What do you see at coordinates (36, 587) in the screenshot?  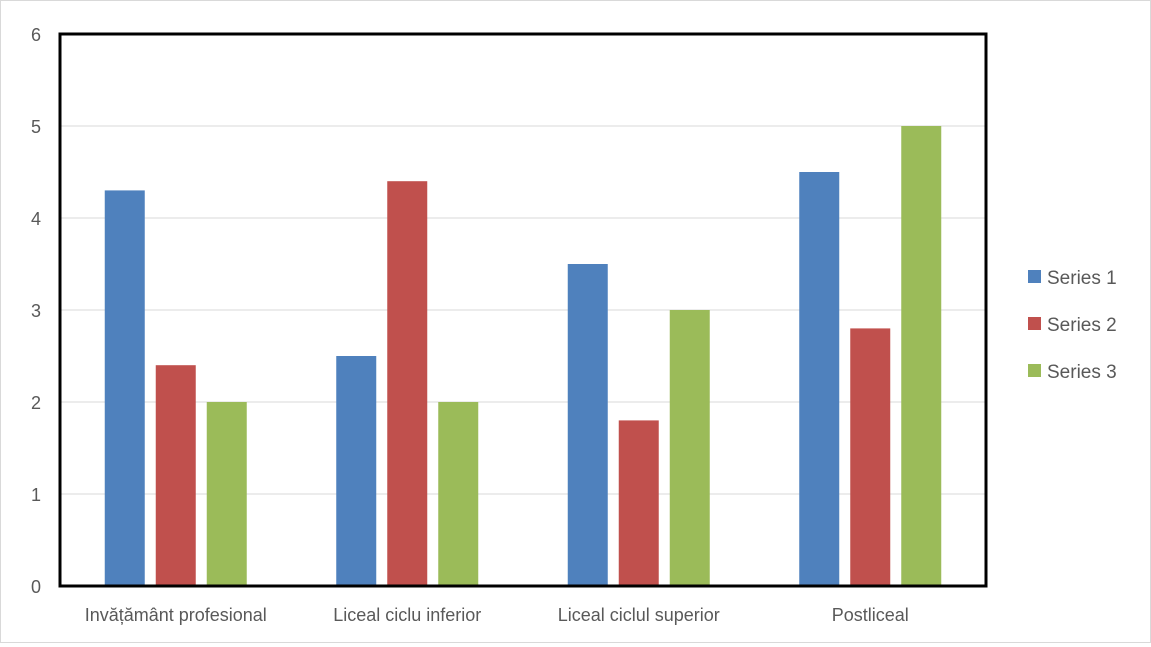 I see `y-tick-label: 0` at bounding box center [36, 587].